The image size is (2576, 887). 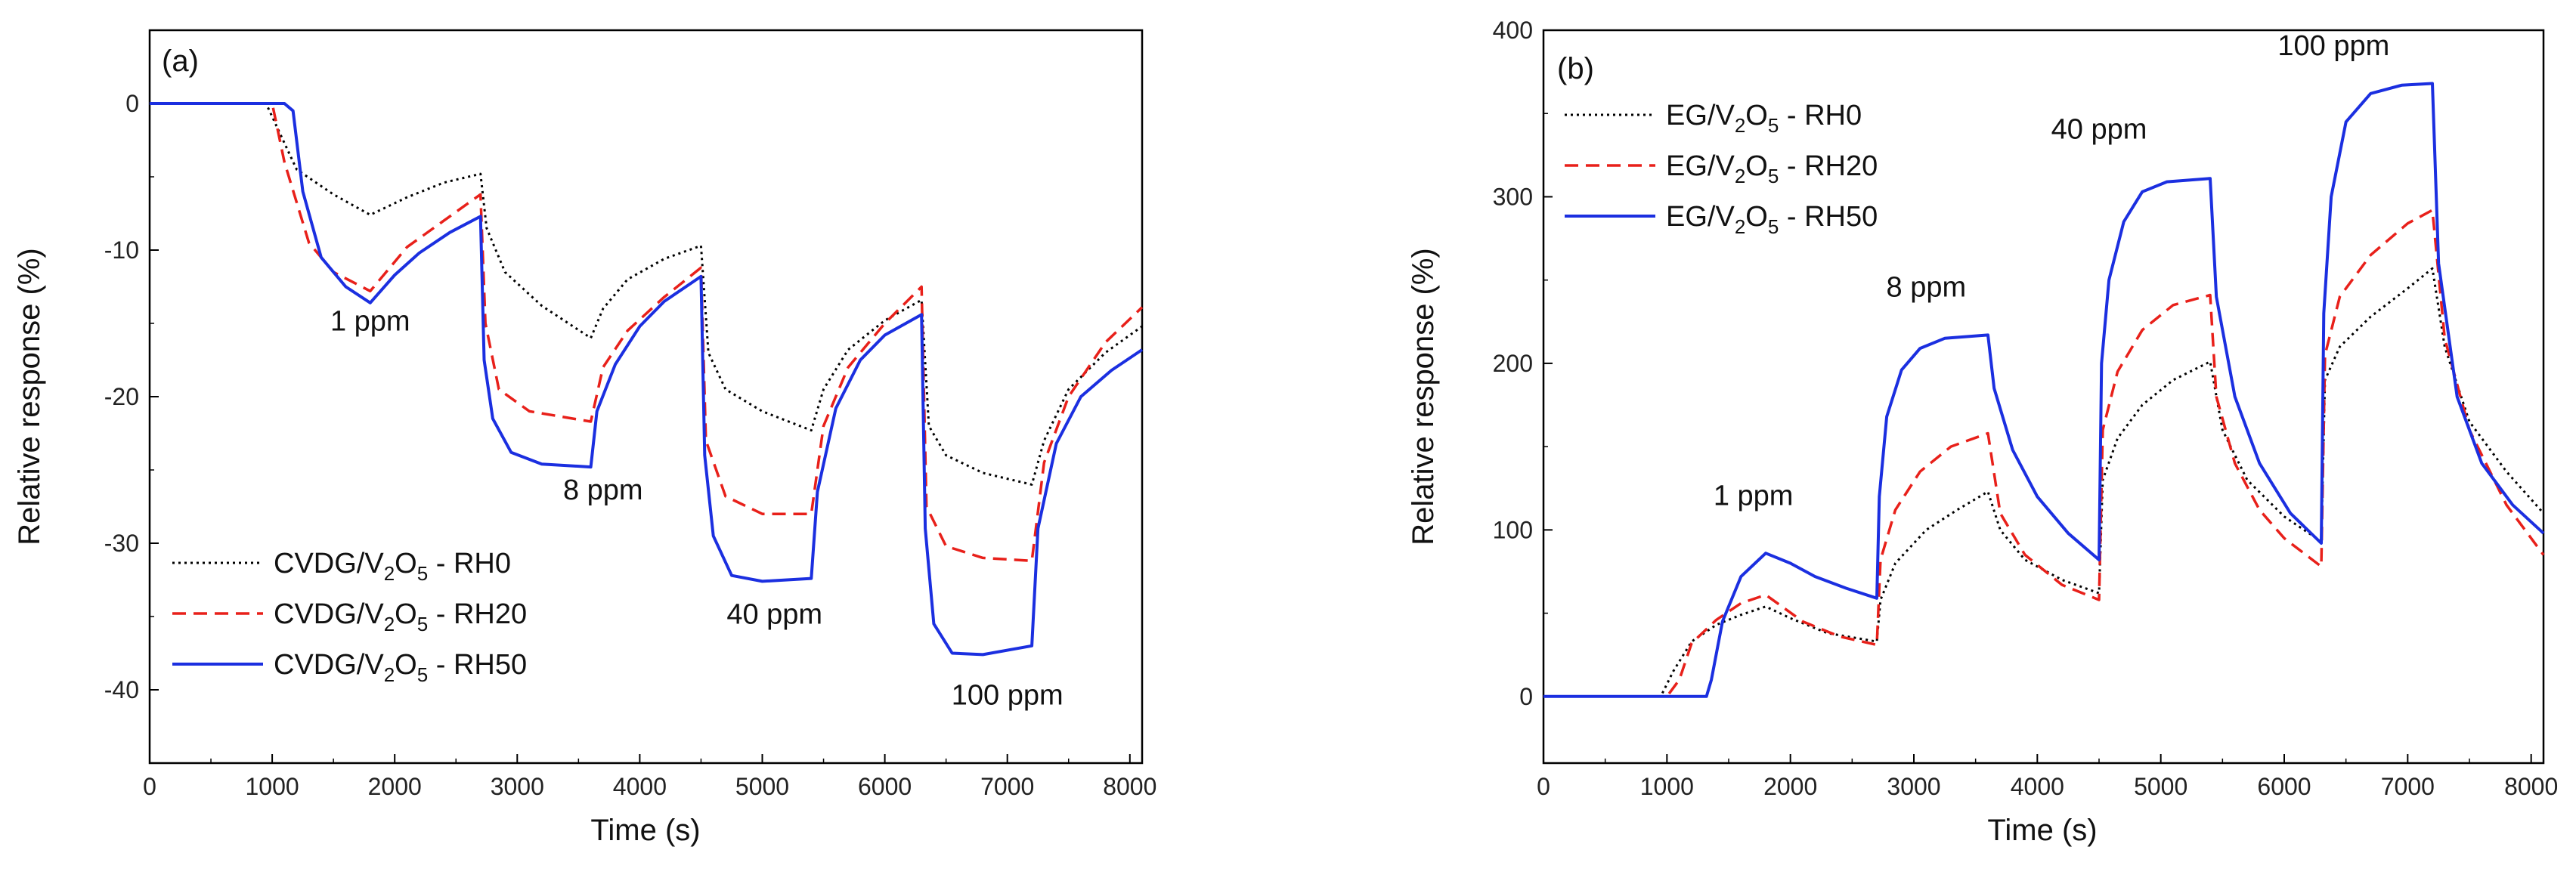 What do you see at coordinates (1754, 495) in the screenshot?
I see `concentration-label-b: 1 ppm` at bounding box center [1754, 495].